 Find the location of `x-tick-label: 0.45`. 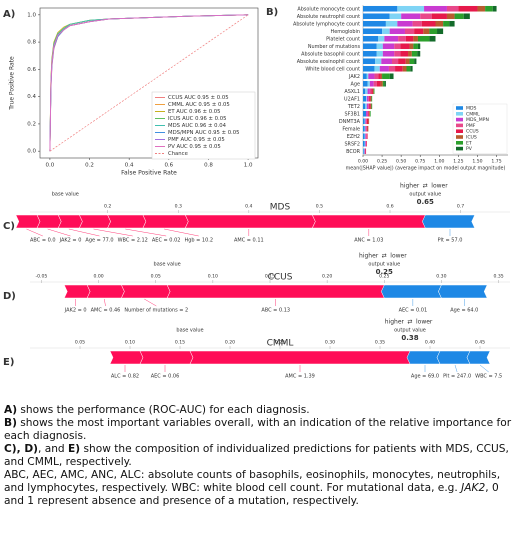

x-tick-label: 0.45 is located at coordinates (480, 343).